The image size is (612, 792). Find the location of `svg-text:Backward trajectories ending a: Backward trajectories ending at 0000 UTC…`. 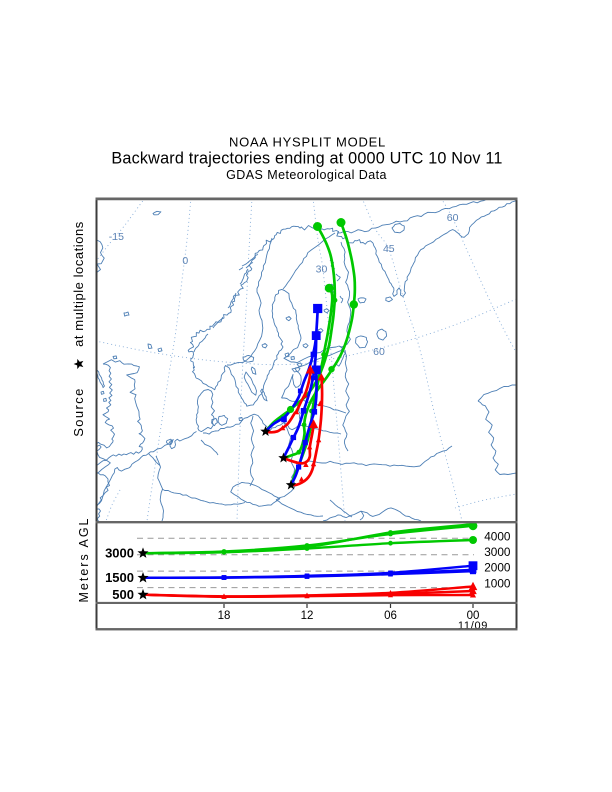

svg-text:Backward trajectories ending a: Backward trajectories ending at 0000 UTC… is located at coordinates (306, 159).